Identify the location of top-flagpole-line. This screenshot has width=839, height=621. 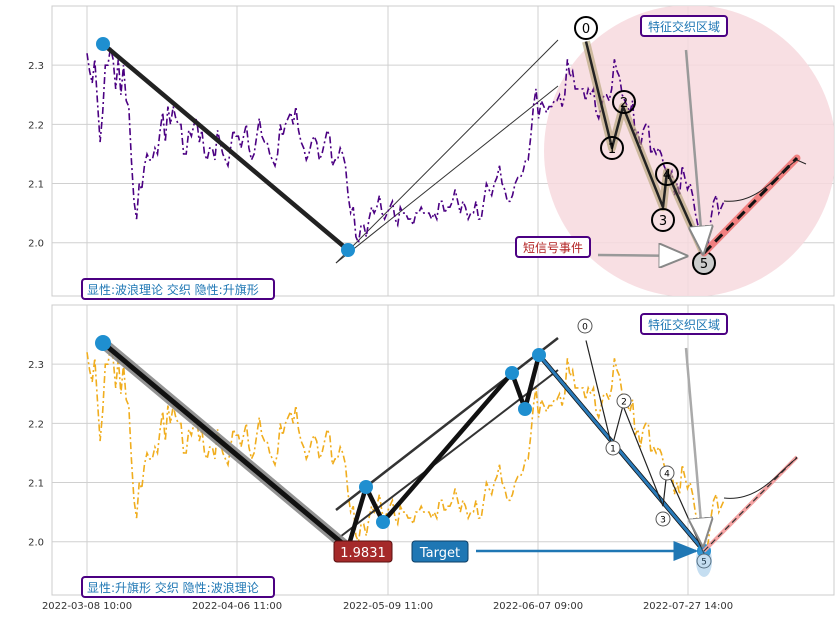
(225, 147).